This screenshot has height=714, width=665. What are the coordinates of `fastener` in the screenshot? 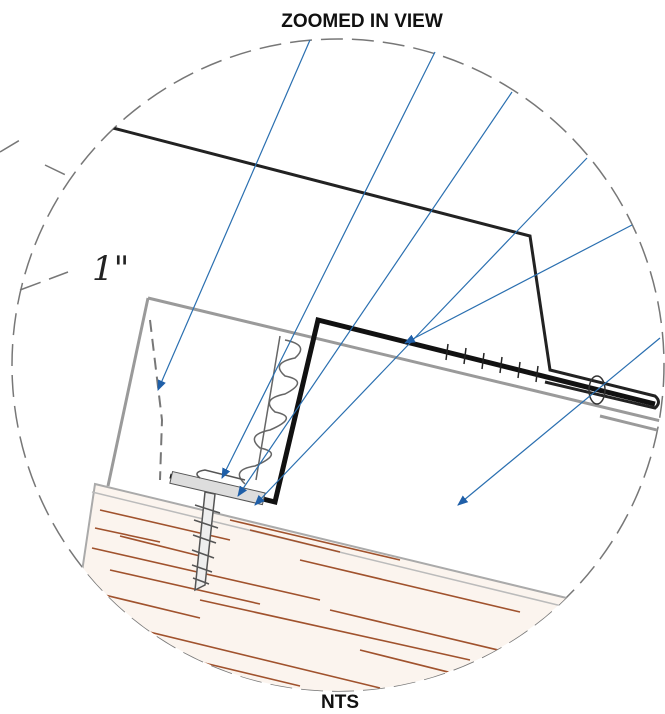 It's located at (597, 390).